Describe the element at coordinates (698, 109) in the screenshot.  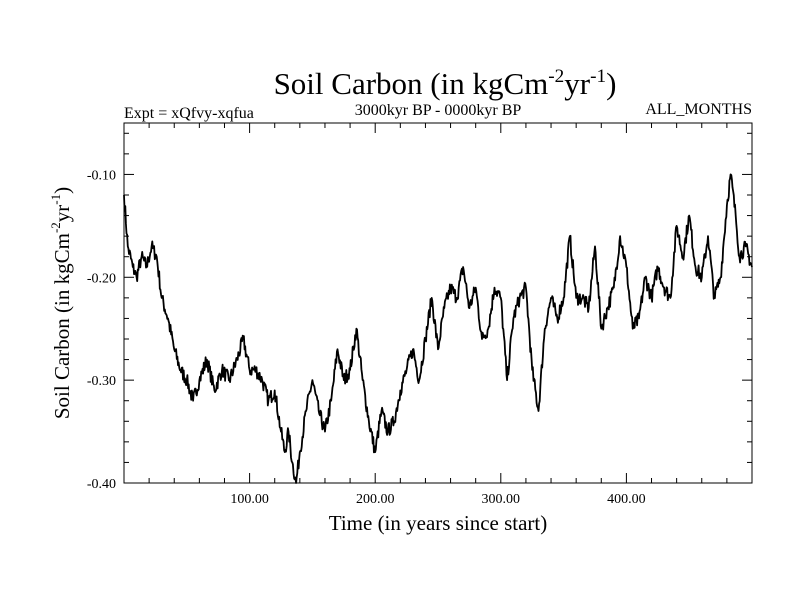
I see `subtitle-right: ALL_MONTHS` at that location.